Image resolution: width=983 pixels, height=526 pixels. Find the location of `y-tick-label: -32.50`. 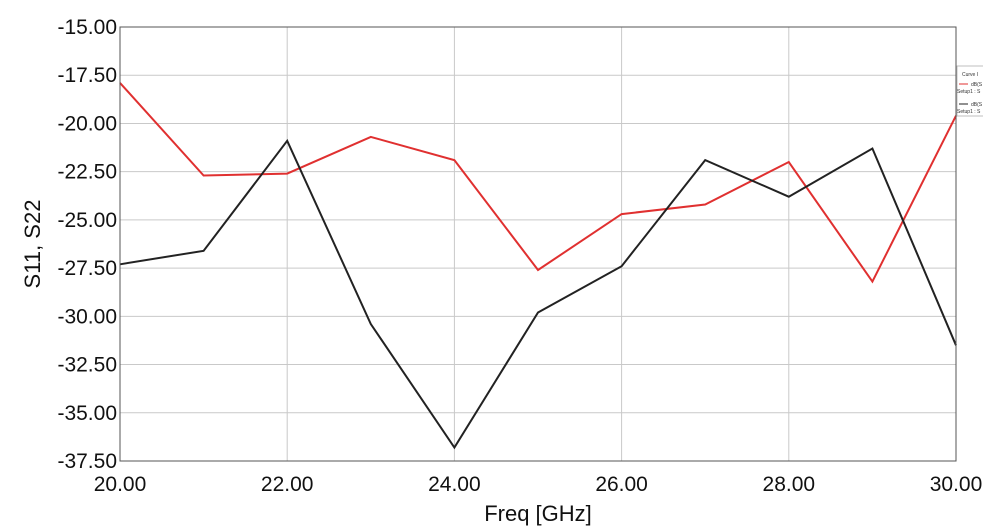

y-tick-label: -32.50 is located at coordinates (87, 365).